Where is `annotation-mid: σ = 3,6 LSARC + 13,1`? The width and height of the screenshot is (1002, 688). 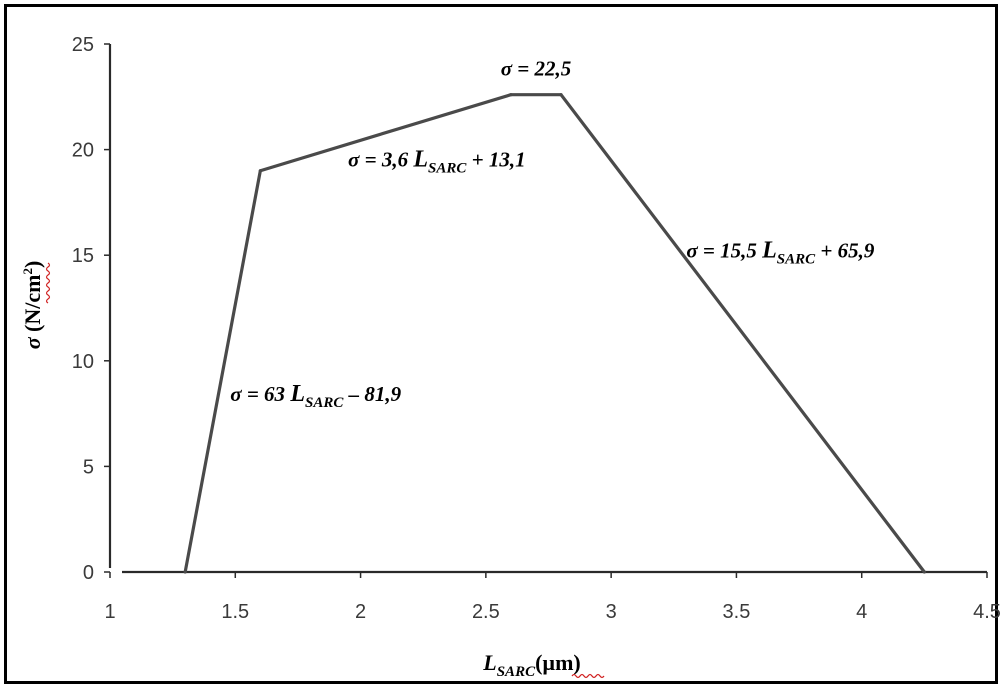 annotation-mid: σ = 3,6 LSARC + 13,1 is located at coordinates (437, 161).